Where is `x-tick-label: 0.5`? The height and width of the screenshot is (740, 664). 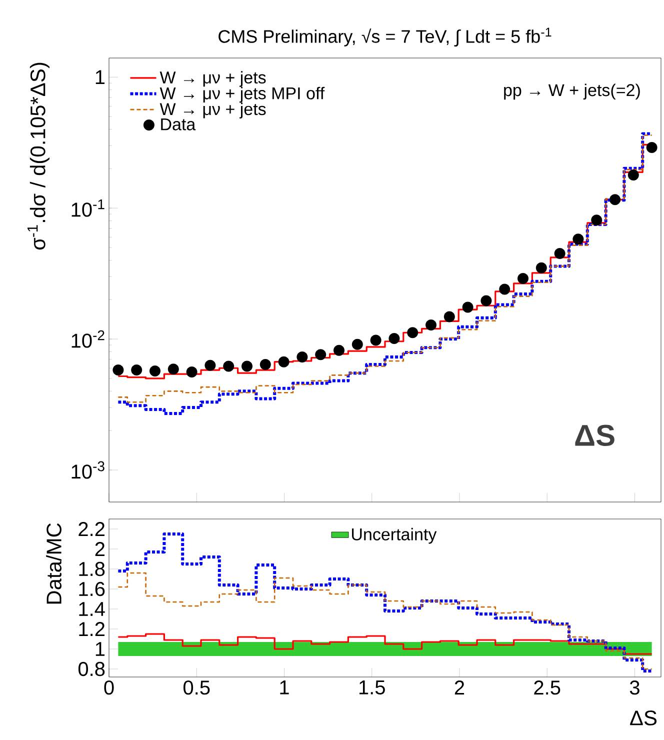 x-tick-label: 0.5 is located at coordinates (197, 687).